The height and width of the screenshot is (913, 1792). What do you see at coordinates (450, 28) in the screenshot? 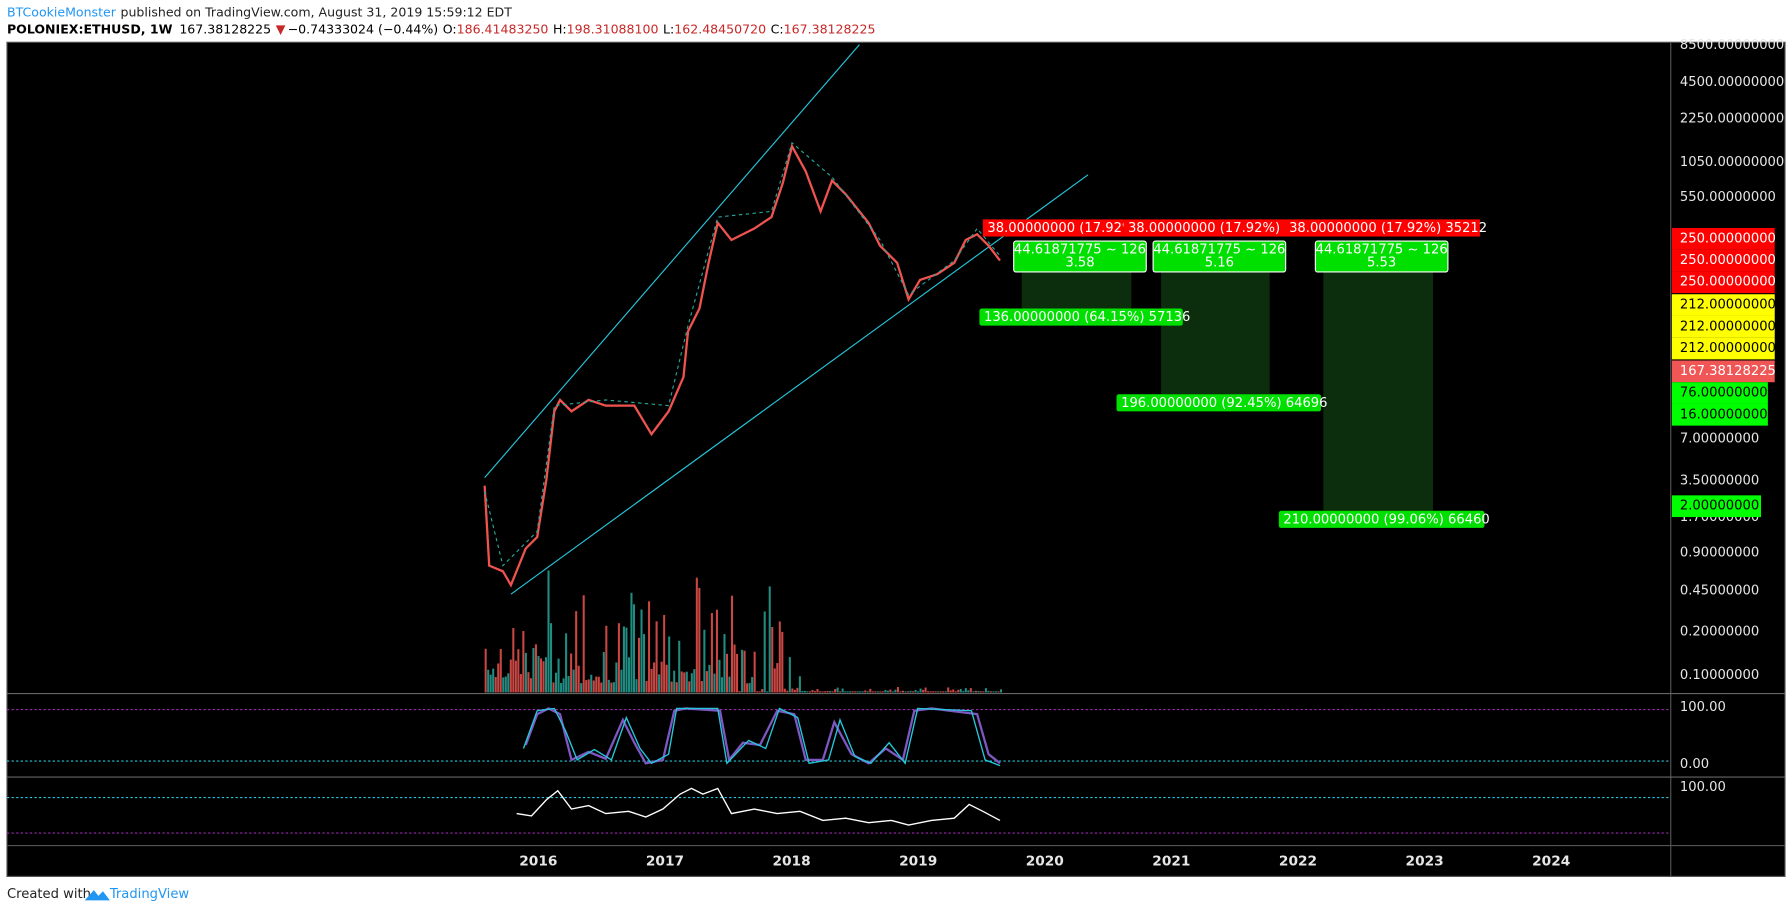
I see `o-label: O:` at bounding box center [450, 28].